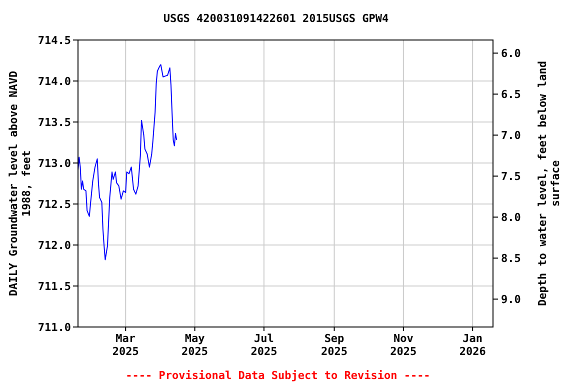 The height and width of the screenshot is (384, 576). I want to click on x-tick-label: Sep 2025, so click(334, 345).